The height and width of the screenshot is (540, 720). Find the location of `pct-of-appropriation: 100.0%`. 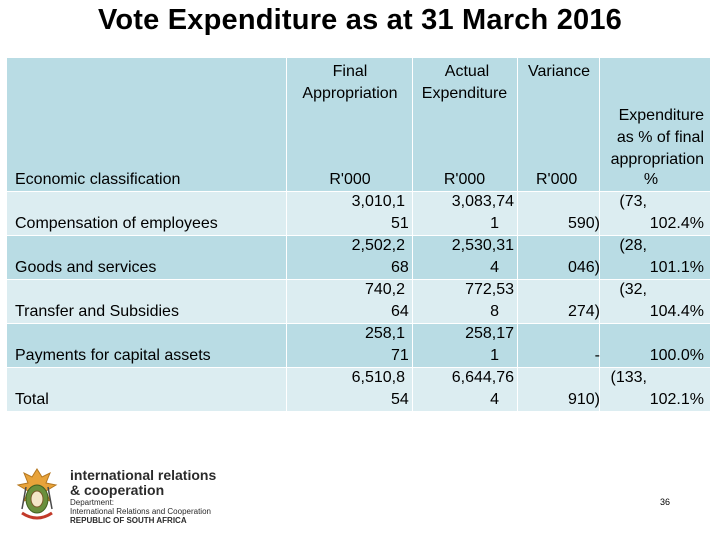

pct-of-appropriation: 100.0% is located at coordinates (676, 355).